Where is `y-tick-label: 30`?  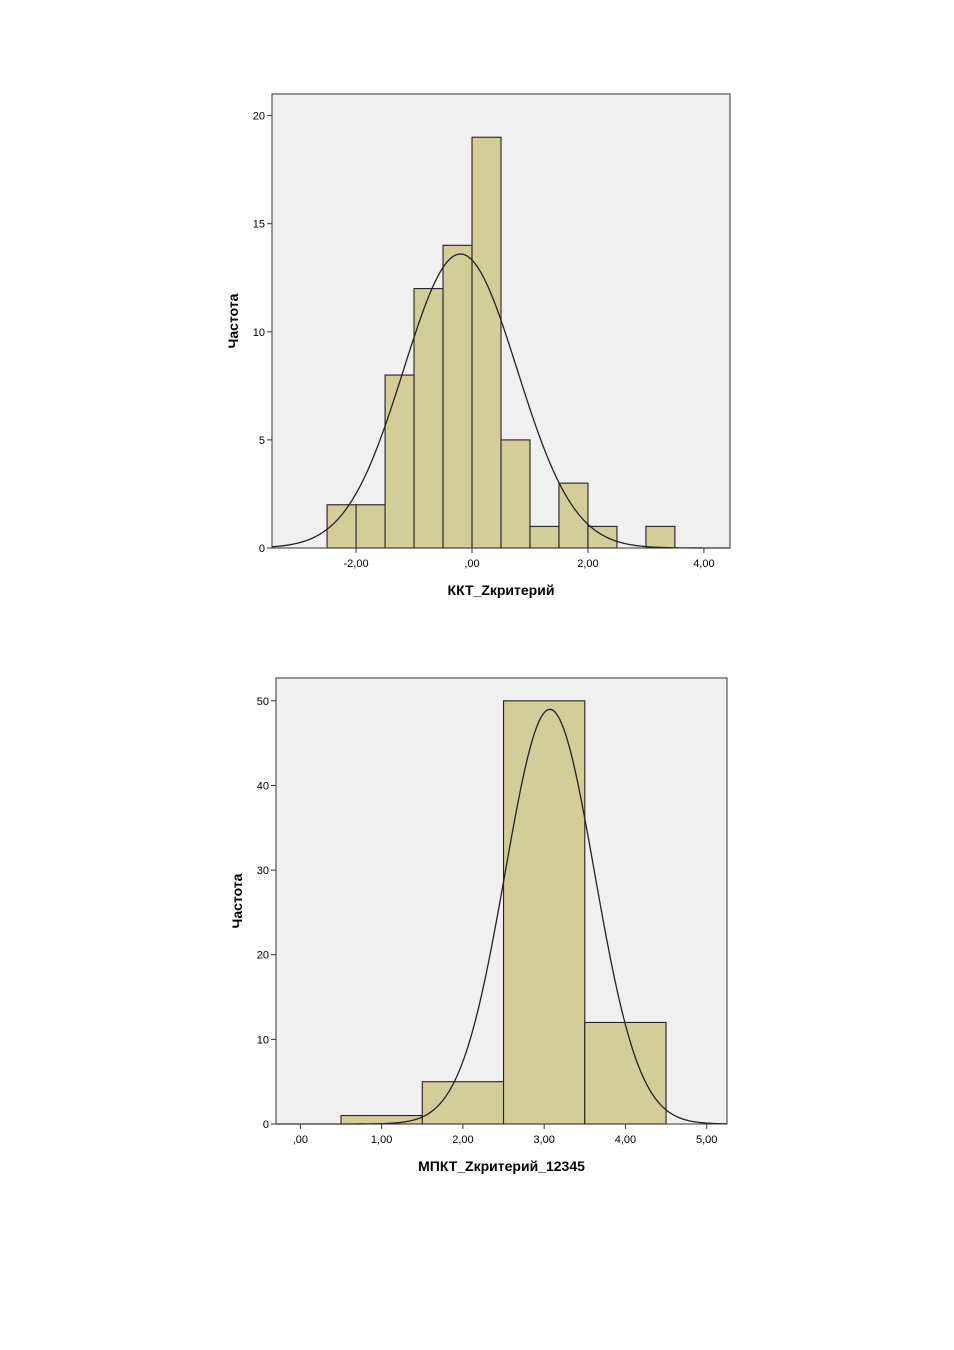 y-tick-label: 30 is located at coordinates (263, 871).